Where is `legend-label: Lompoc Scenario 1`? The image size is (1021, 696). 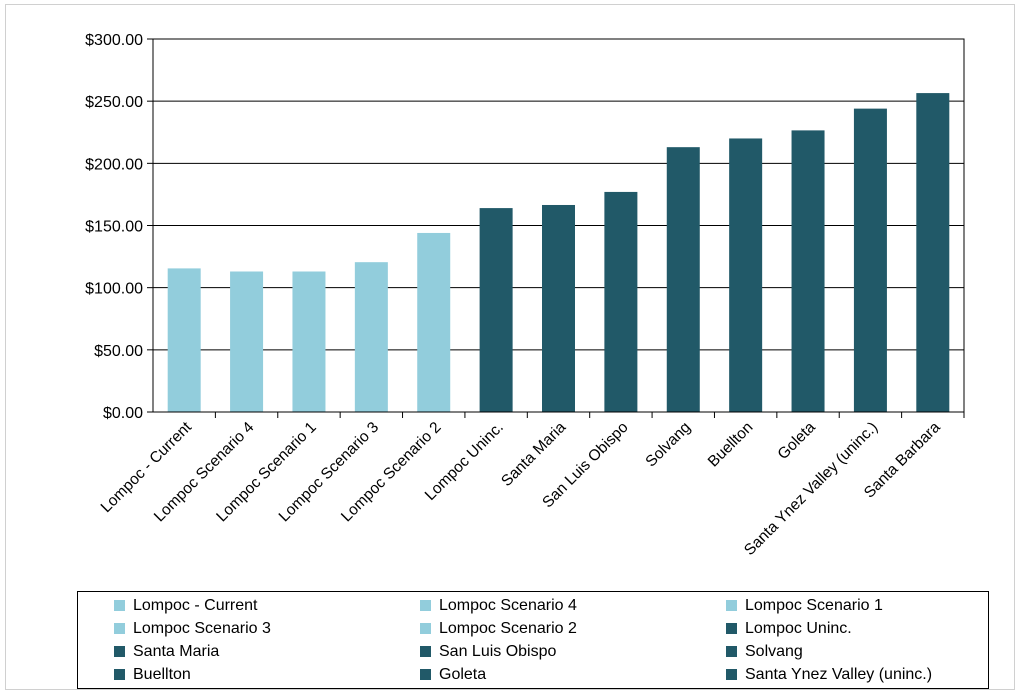
legend-label: Lompoc Scenario 1 is located at coordinates (814, 605).